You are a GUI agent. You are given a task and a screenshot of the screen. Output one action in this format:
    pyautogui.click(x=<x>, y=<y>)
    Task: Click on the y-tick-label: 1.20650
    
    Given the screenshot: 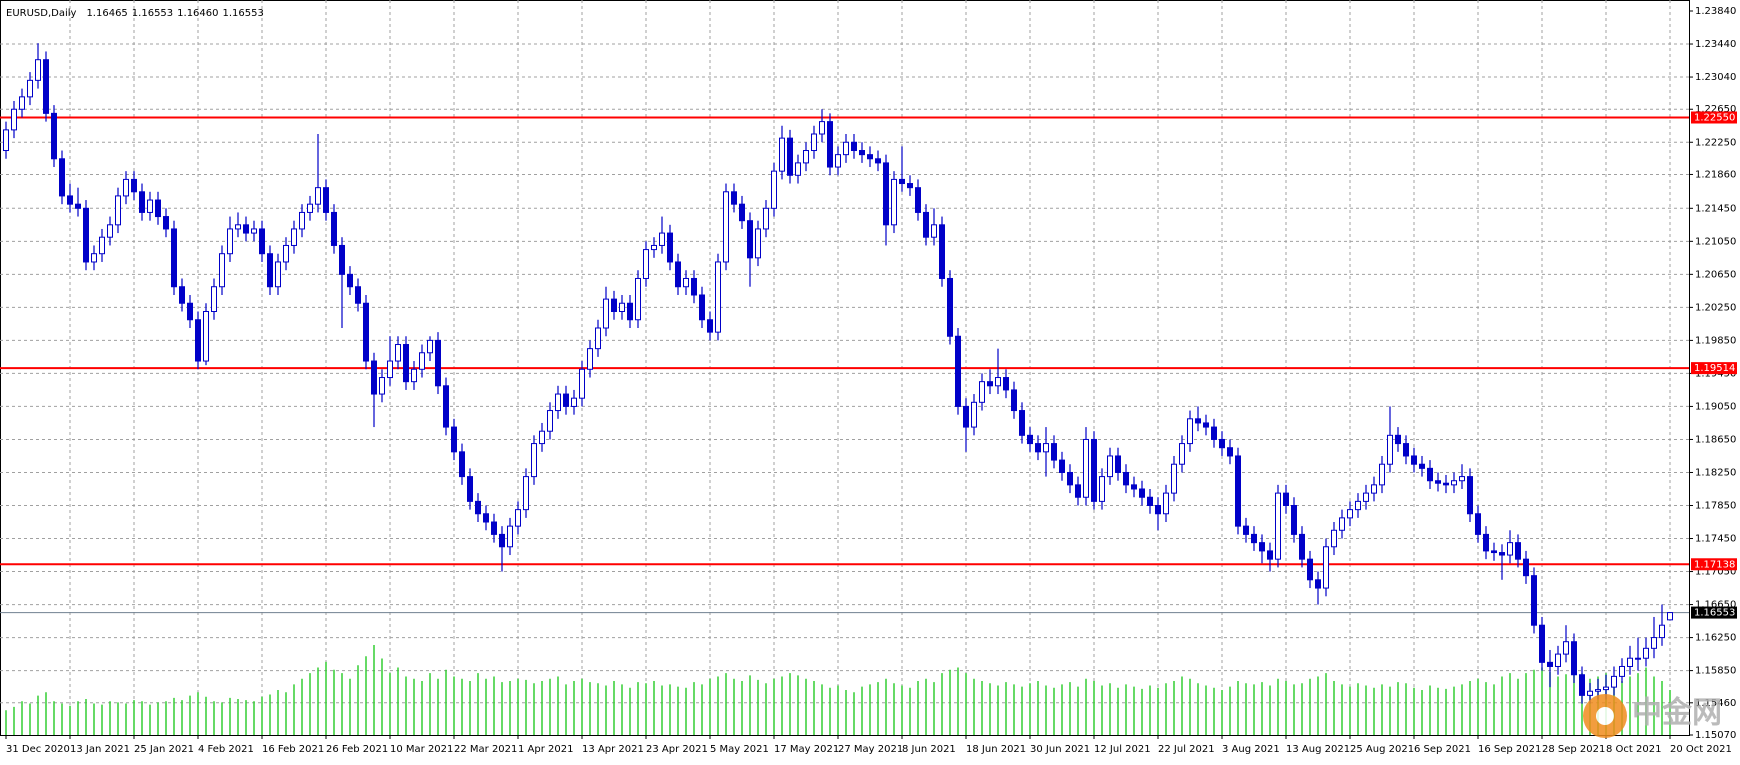 What is the action you would take?
    pyautogui.click(x=1715, y=274)
    